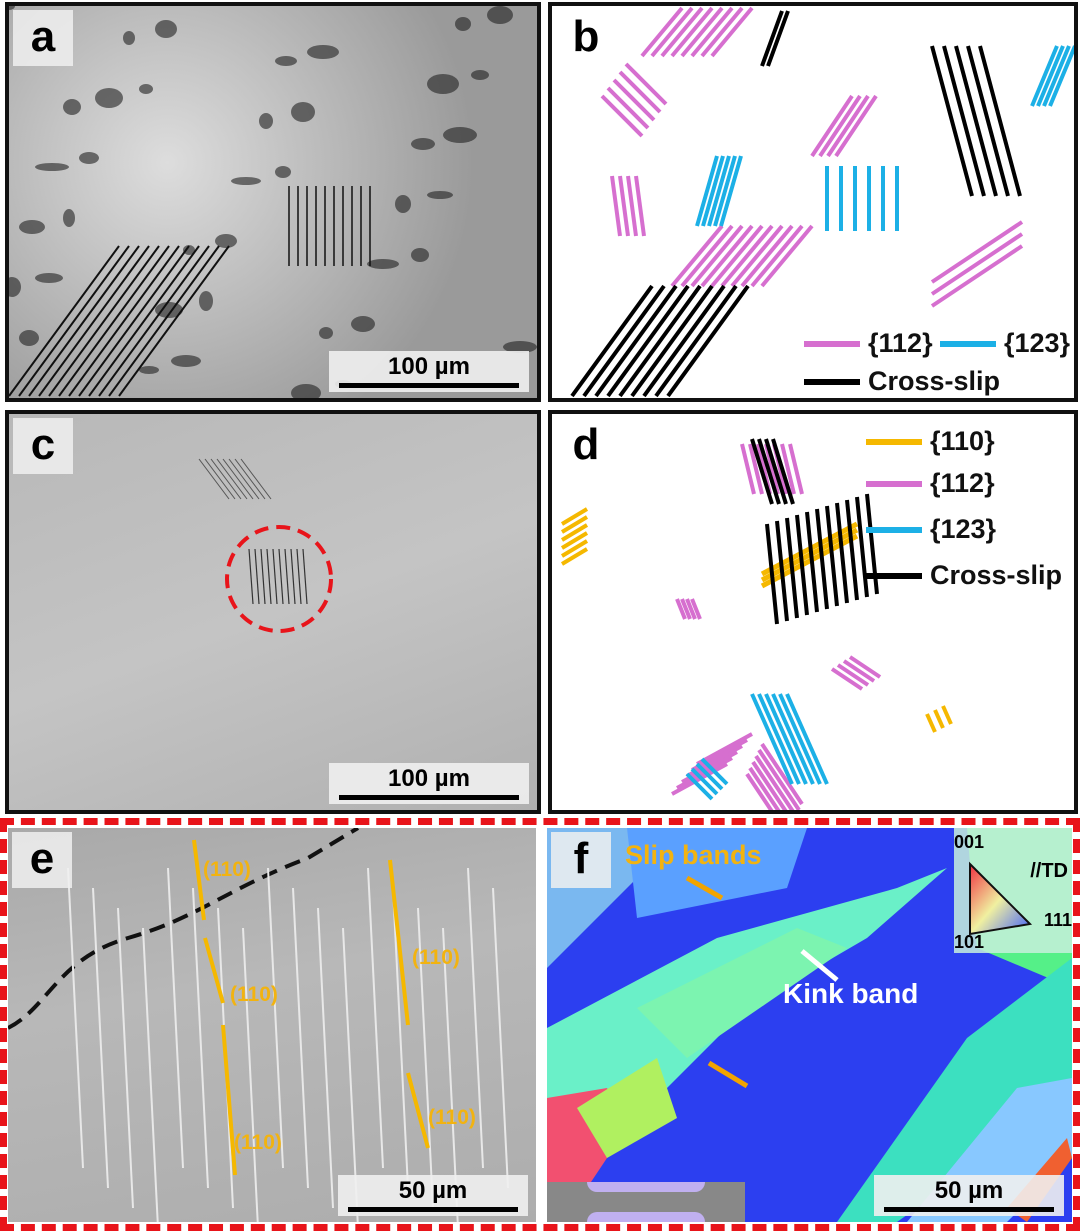 The width and height of the screenshot is (1080, 1231). What do you see at coordinates (756, 624) in the screenshot?
I see `slip-traces-d` at bounding box center [756, 624].